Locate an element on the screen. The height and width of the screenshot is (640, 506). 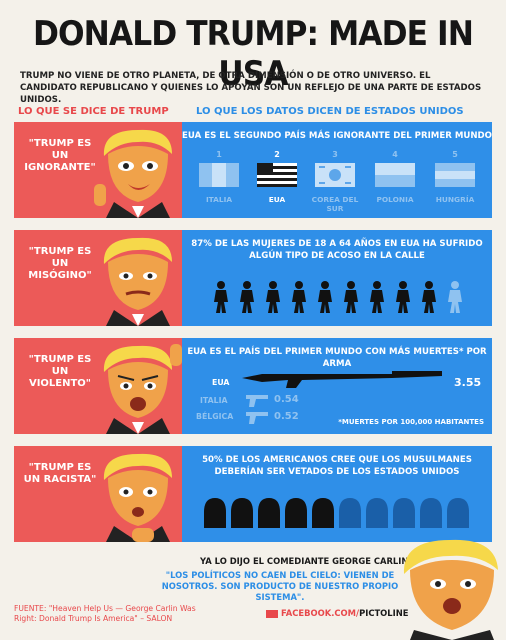
italy-flag-icon is located at coordinates (219, 175).